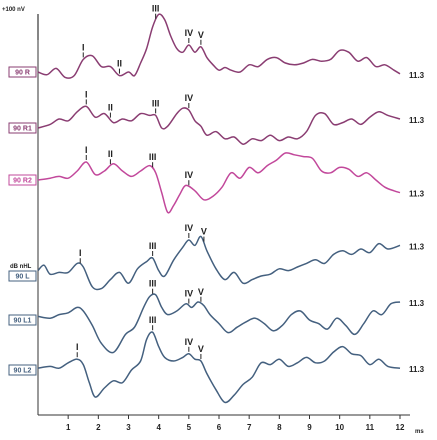 The height and width of the screenshot is (440, 437). Describe the element at coordinates (400, 427) in the screenshot. I see `x-tick-label: 12` at that location.